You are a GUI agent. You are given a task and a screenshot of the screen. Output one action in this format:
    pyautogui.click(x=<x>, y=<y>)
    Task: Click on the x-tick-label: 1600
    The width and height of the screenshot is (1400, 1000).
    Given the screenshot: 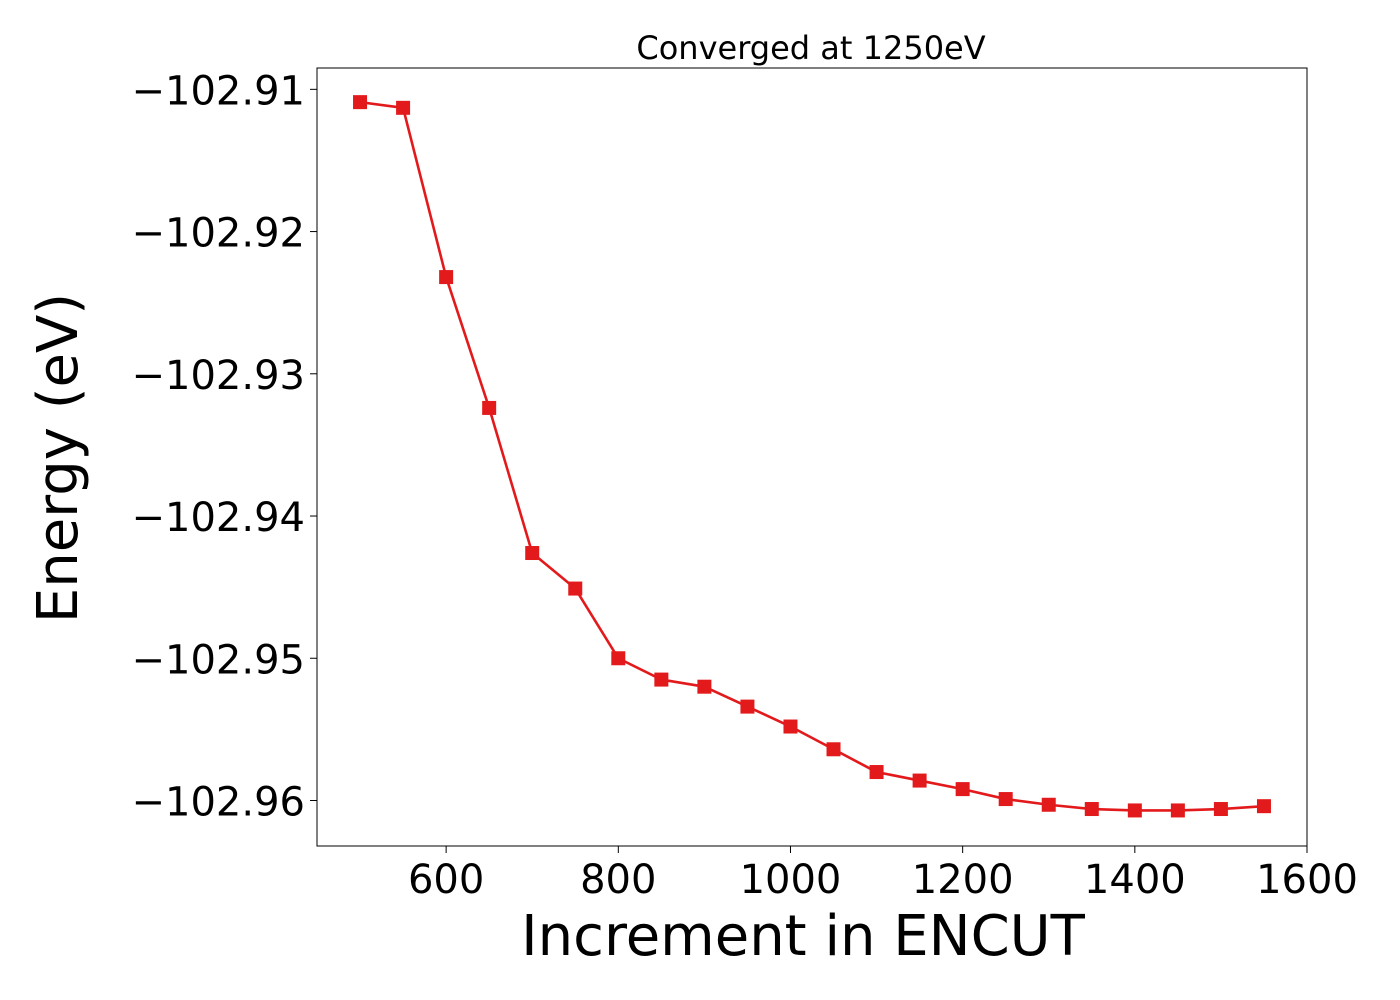 What is the action you would take?
    pyautogui.click(x=1307, y=880)
    